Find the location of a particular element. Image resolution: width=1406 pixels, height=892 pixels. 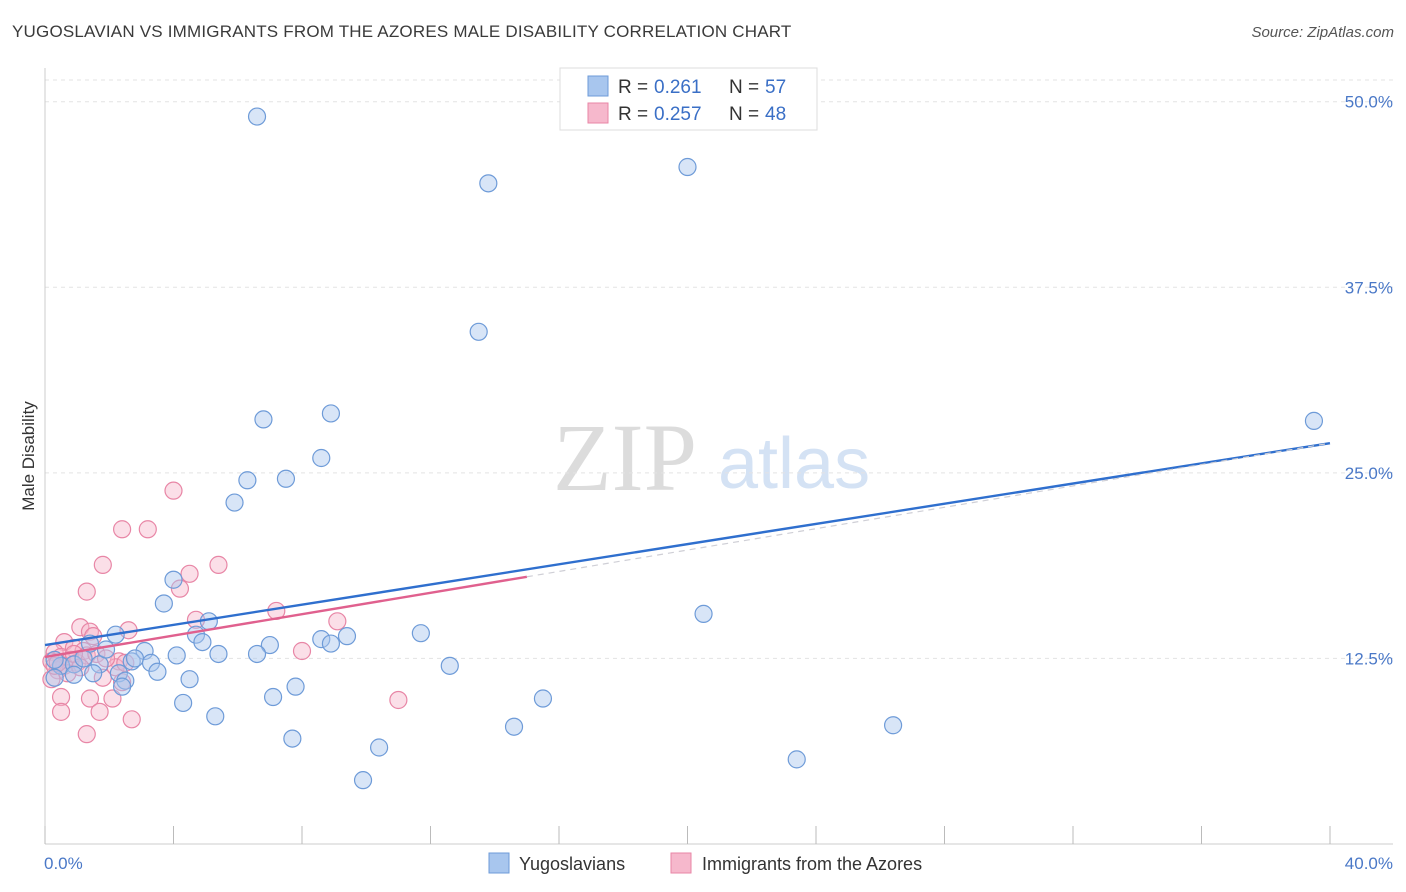

watermark-atlas: atlas is located at coordinates (794, 464).